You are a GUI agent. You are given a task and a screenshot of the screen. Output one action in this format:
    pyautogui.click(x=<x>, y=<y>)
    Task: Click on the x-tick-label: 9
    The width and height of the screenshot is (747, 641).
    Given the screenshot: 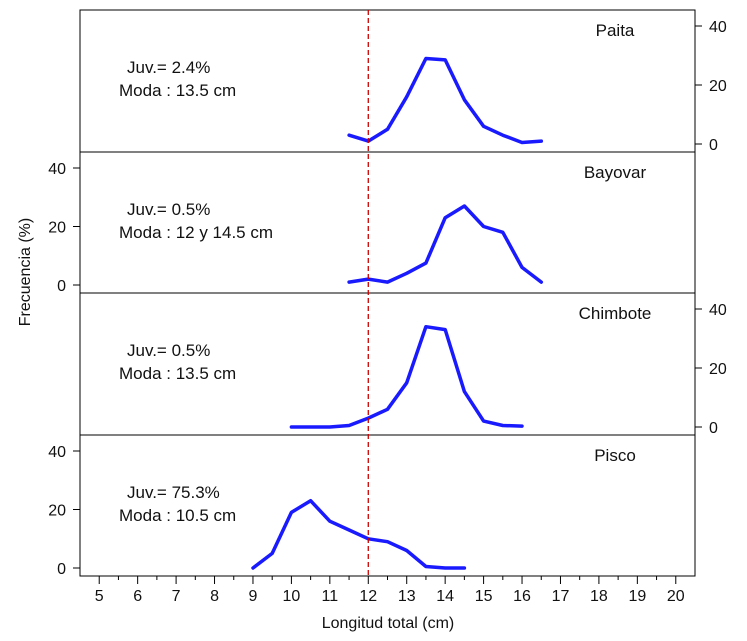 What is the action you would take?
    pyautogui.click(x=253, y=596)
    